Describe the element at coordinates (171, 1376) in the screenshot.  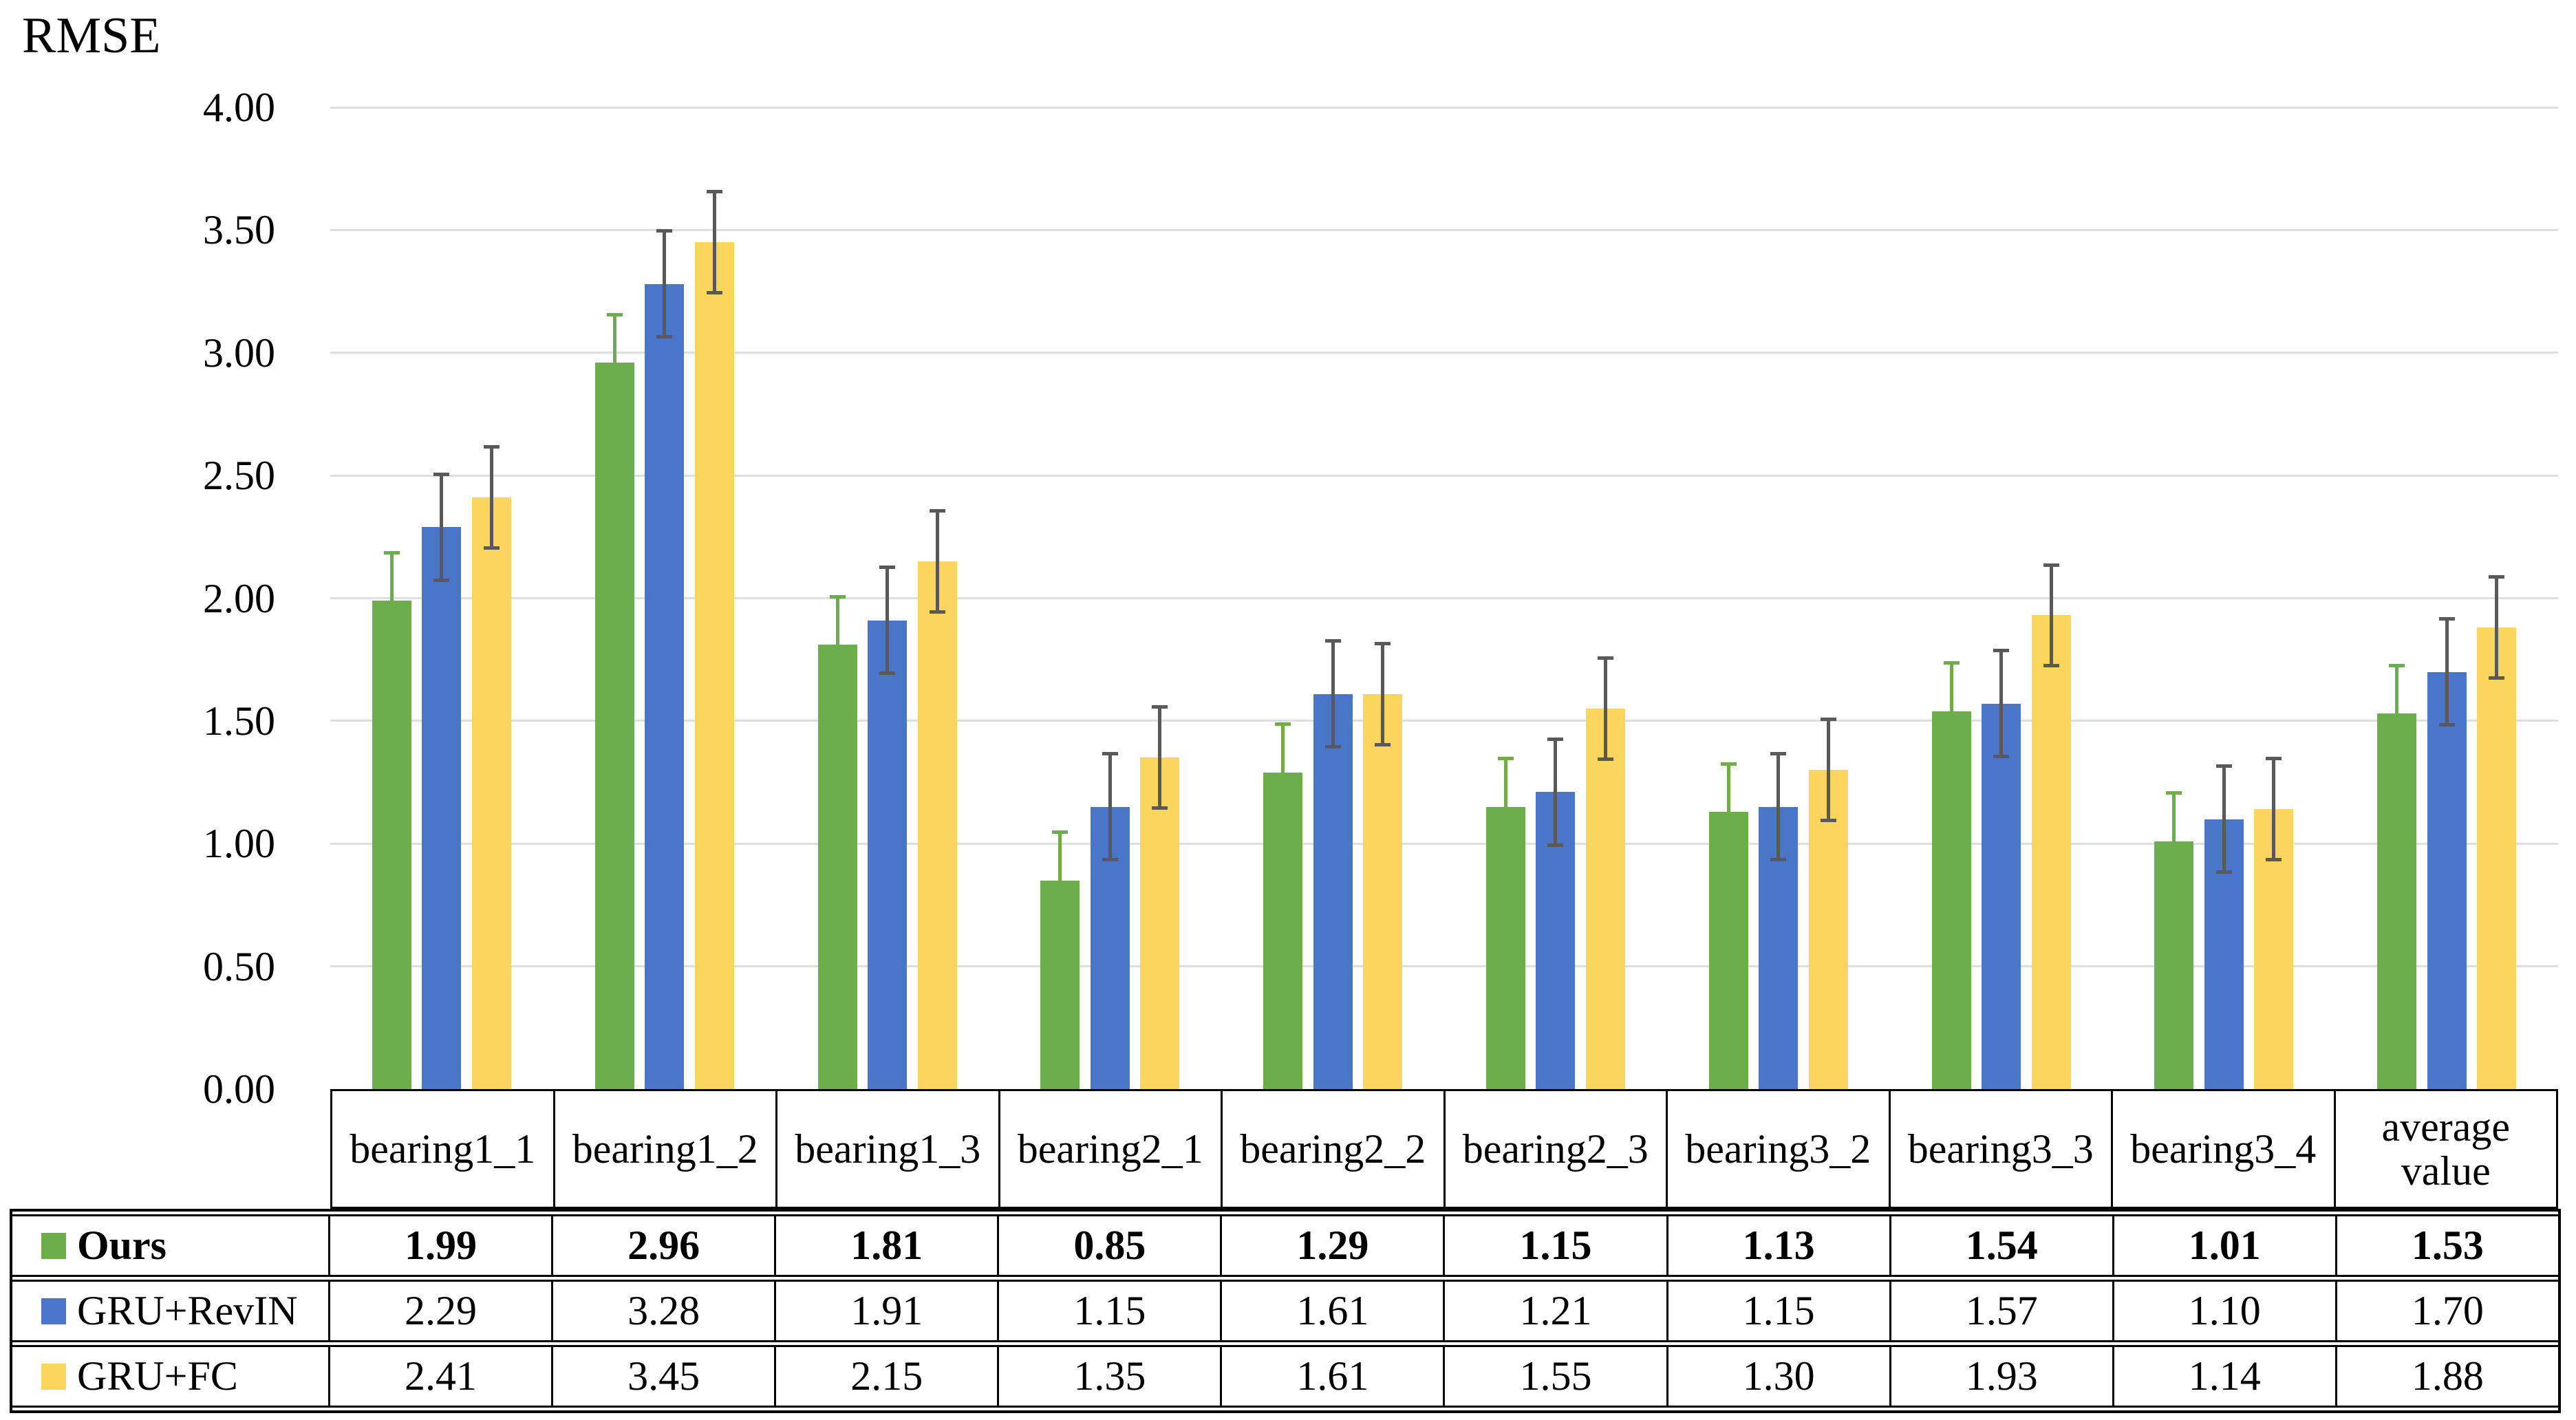
I see `series-legend-cell: GRU+FC` at that location.